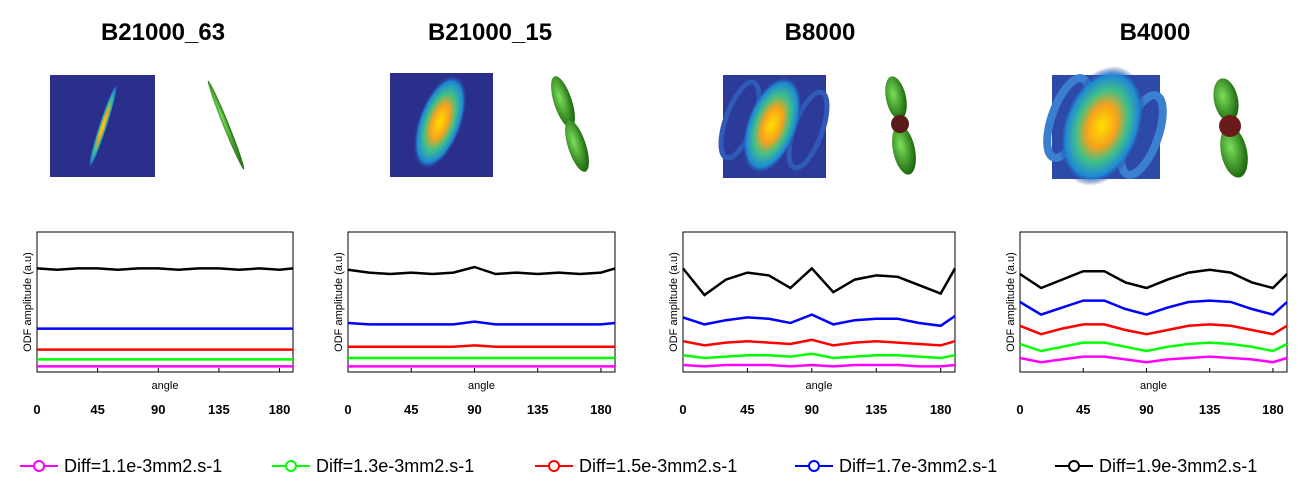  I want to click on legend-label: Diff=1.1e-3mm2.s-1, so click(143, 466).